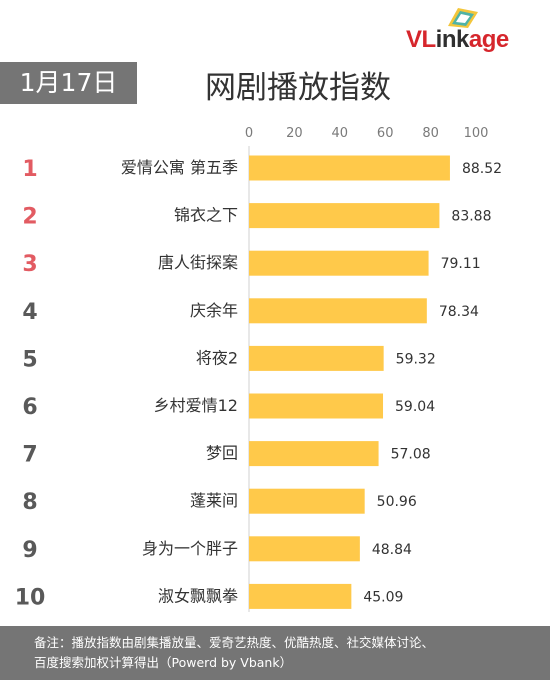  Describe the element at coordinates (392, 550) in the screenshot. I see `value-label: 48.84` at that location.